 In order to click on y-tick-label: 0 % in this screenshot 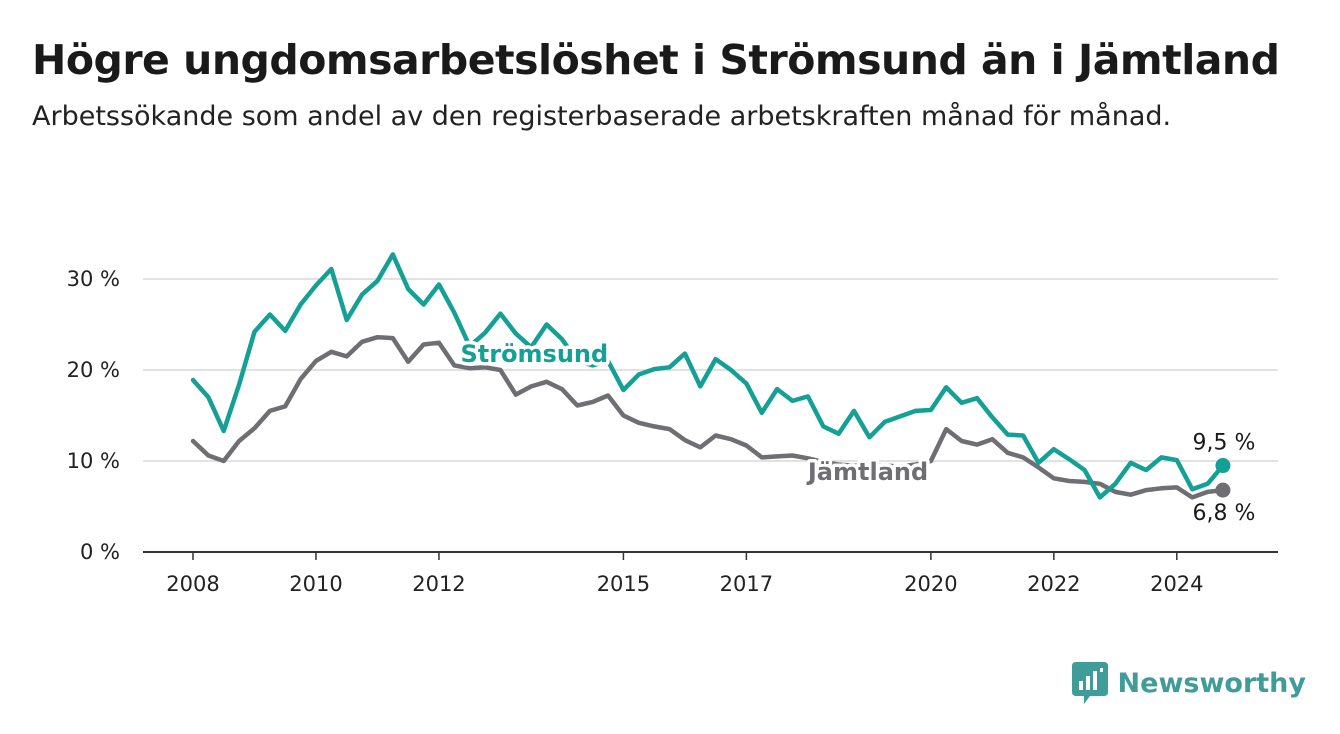, I will do `click(100, 552)`.